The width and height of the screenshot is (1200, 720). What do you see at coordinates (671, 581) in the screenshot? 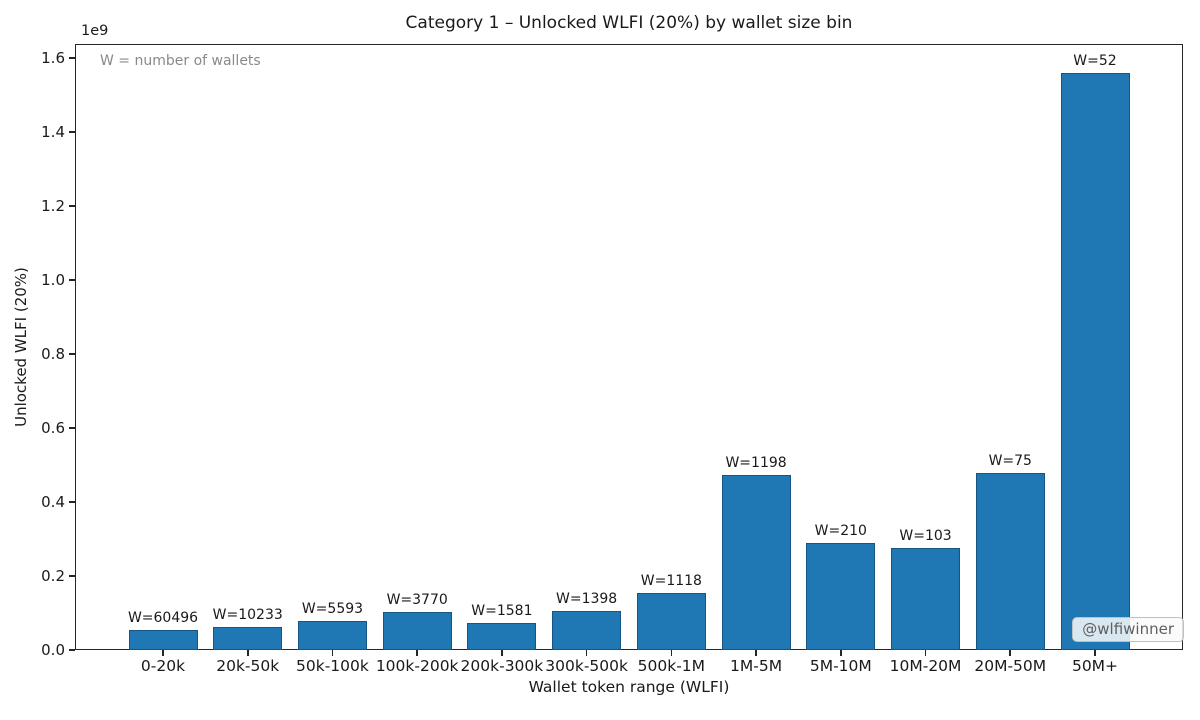
I see `bar-wallet-count-label: W=1118` at bounding box center [671, 581].